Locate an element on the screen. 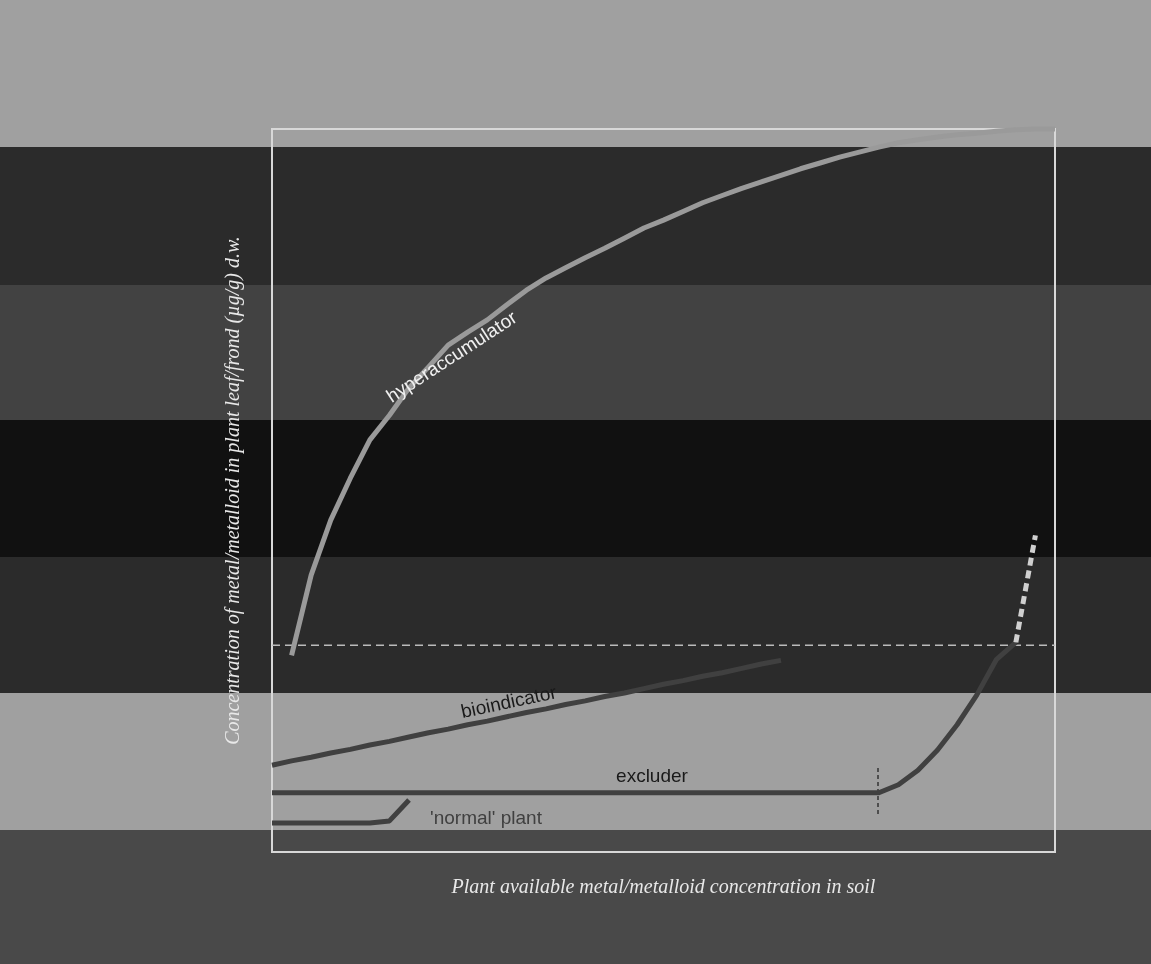  text: bioindicator is located at coordinates (509, 702).